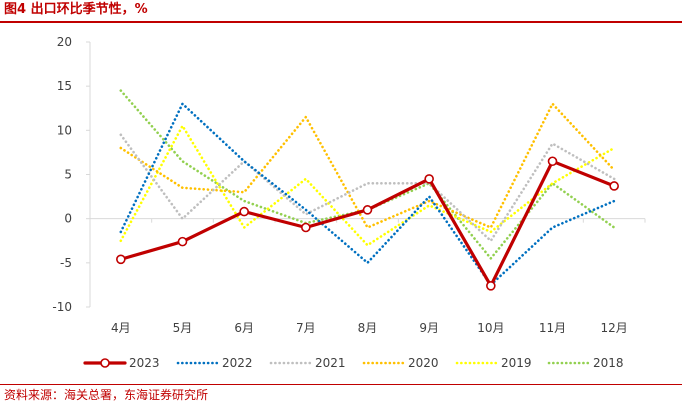 This screenshot has height=405, width=682. What do you see at coordinates (608, 363) in the screenshot?
I see `legend-label: 2018` at bounding box center [608, 363].